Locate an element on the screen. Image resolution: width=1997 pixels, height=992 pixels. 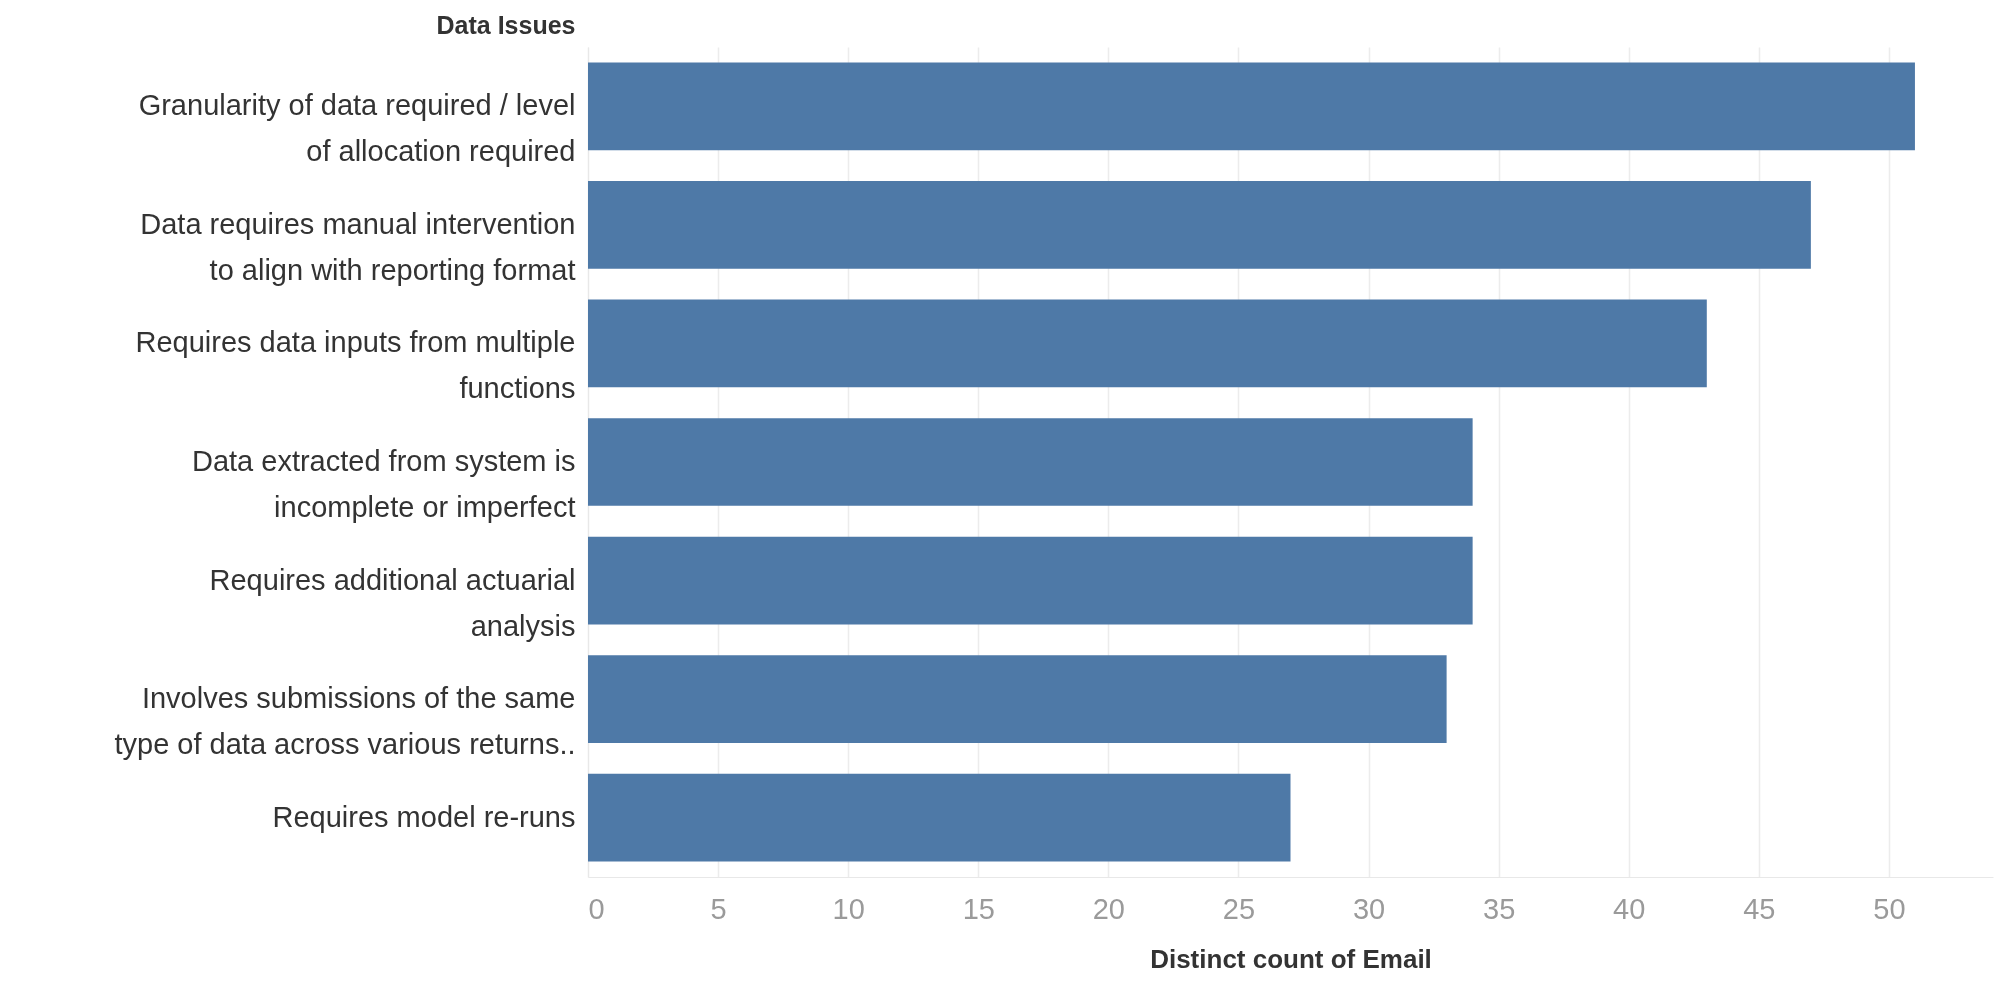
x-axis-title: Distinct count of Email is located at coordinates (1291, 958).